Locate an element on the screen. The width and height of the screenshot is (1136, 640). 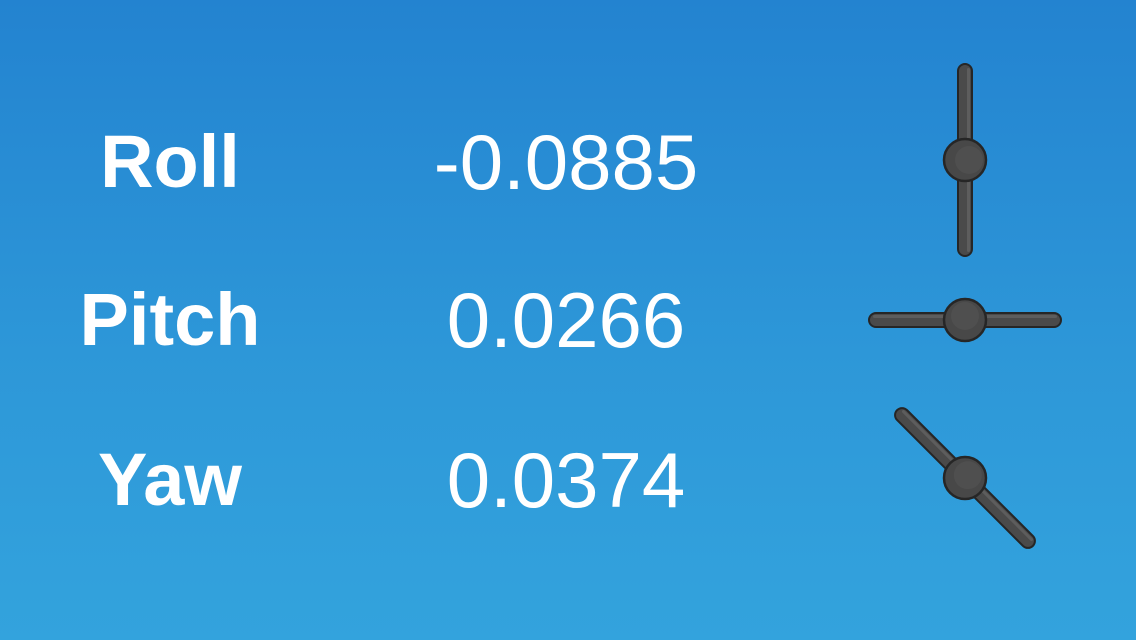
roll-label: Roll is located at coordinates (170, 161).